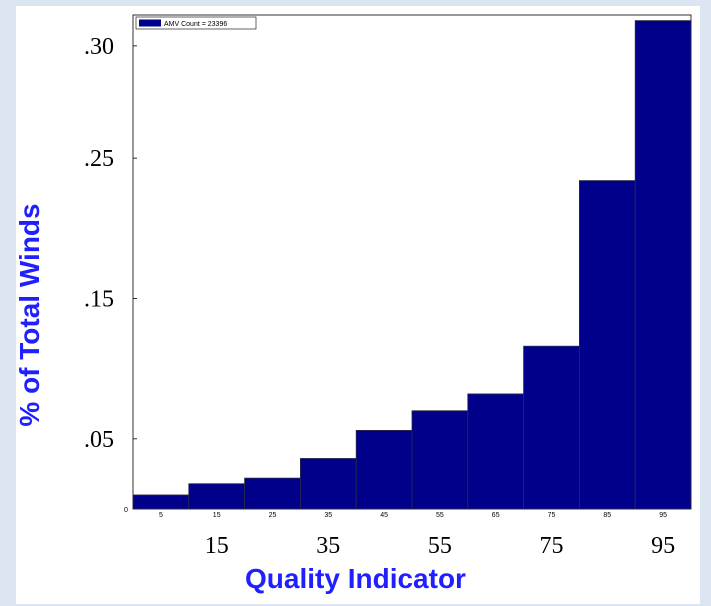 The image size is (711, 606). What do you see at coordinates (355, 578) in the screenshot?
I see `x-axis-label: Quality Indicator` at bounding box center [355, 578].